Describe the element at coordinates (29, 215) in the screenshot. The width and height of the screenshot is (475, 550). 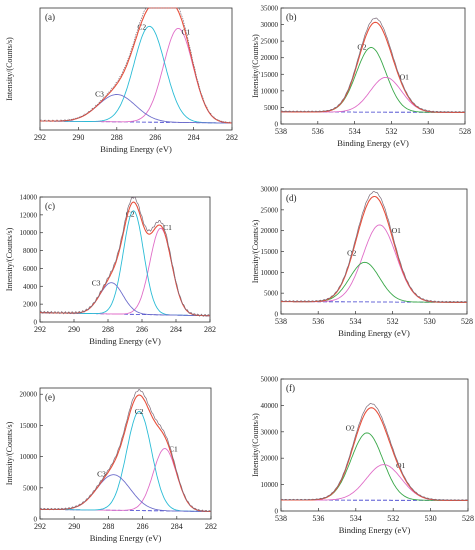
I see `y-tick-label: 12000` at that location.